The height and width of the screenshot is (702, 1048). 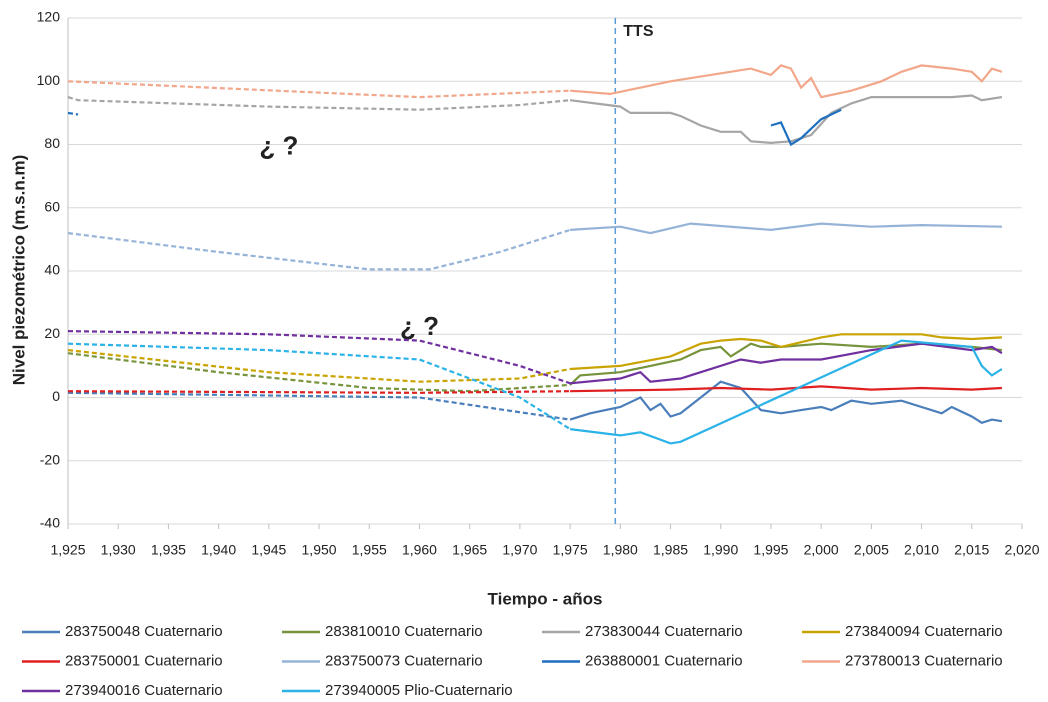 What do you see at coordinates (638, 31) in the screenshot?
I see `tts-label: TTS` at bounding box center [638, 31].